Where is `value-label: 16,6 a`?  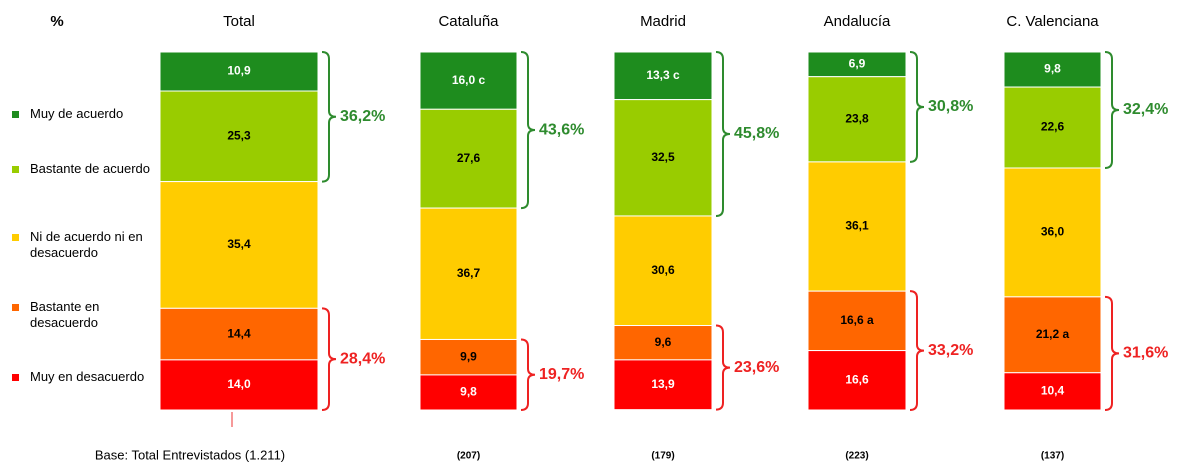
value-label: 16,6 a is located at coordinates (857, 320).